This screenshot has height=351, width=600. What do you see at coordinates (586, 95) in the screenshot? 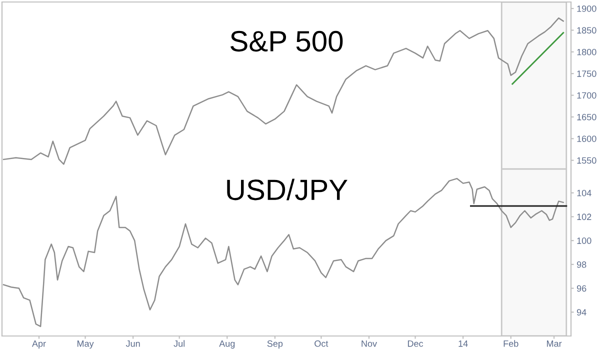
I see `y-tick-label: 1700` at bounding box center [586, 95].